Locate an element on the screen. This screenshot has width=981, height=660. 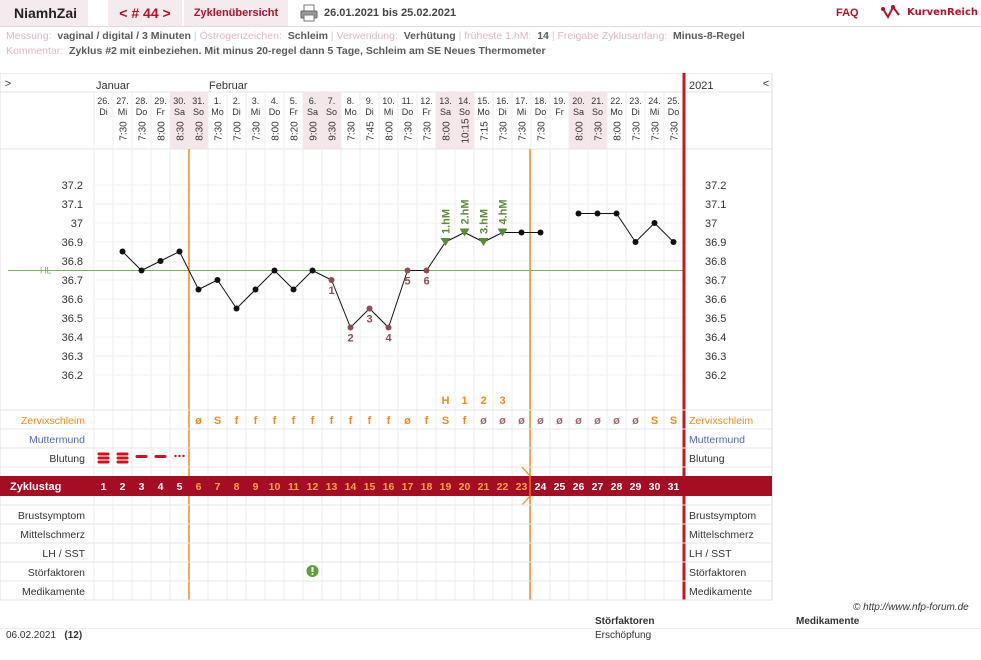
cycle-day-number: 16 is located at coordinates (389, 487).